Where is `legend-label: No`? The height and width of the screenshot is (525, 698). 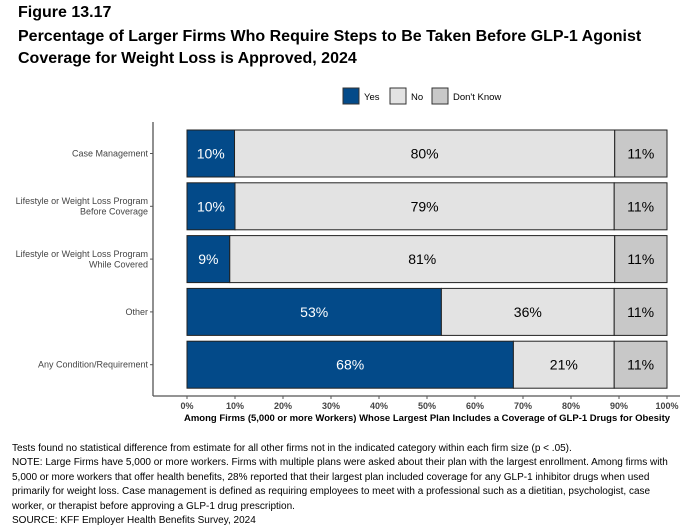
legend-label: No is located at coordinates (417, 97).